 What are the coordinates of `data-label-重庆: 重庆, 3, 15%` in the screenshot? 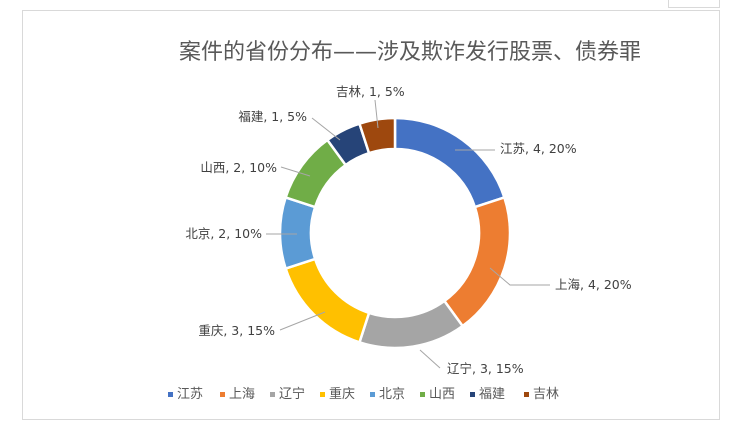 It's located at (236, 330).